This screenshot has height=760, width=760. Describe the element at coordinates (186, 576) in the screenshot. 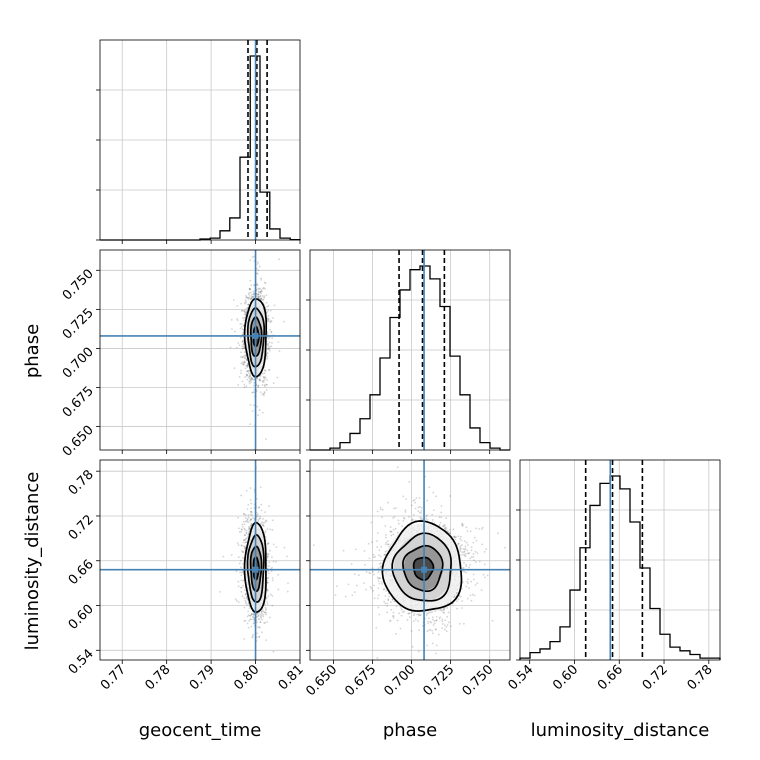

I see `scatter-panel-geocent-time-vs-luminosity-distance: 0.540.600.660.720.780.77 0.78 0.79 0.80 0.81` at that location.